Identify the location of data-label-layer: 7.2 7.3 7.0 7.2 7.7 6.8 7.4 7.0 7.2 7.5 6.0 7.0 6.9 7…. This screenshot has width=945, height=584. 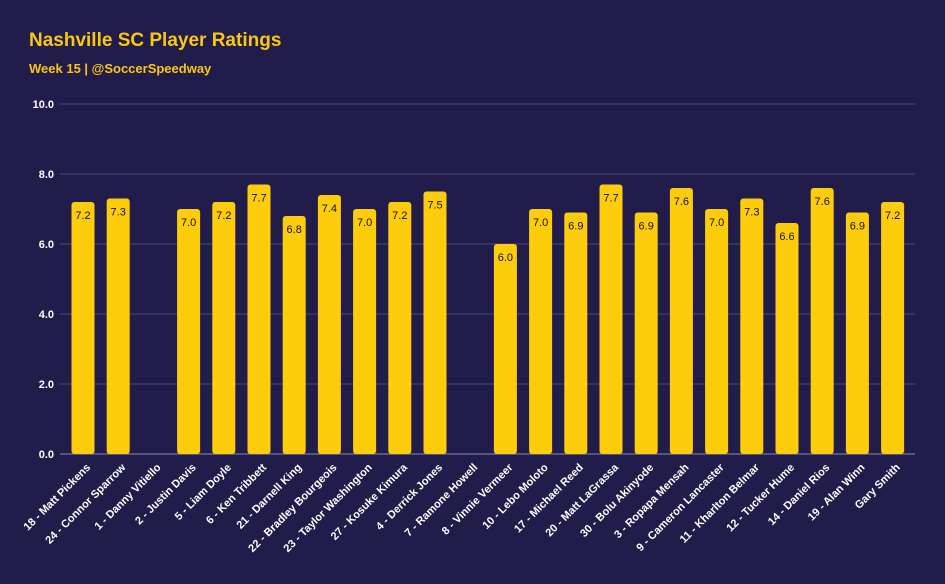
(487, 229).